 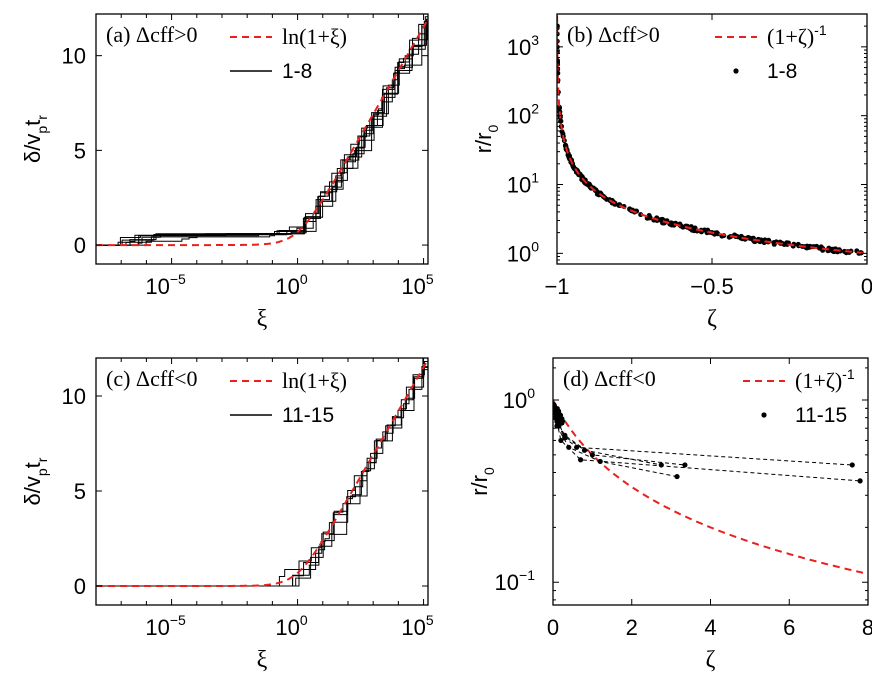 What do you see at coordinates (867, 627) in the screenshot?
I see `x-tick-label: 8` at bounding box center [867, 627].